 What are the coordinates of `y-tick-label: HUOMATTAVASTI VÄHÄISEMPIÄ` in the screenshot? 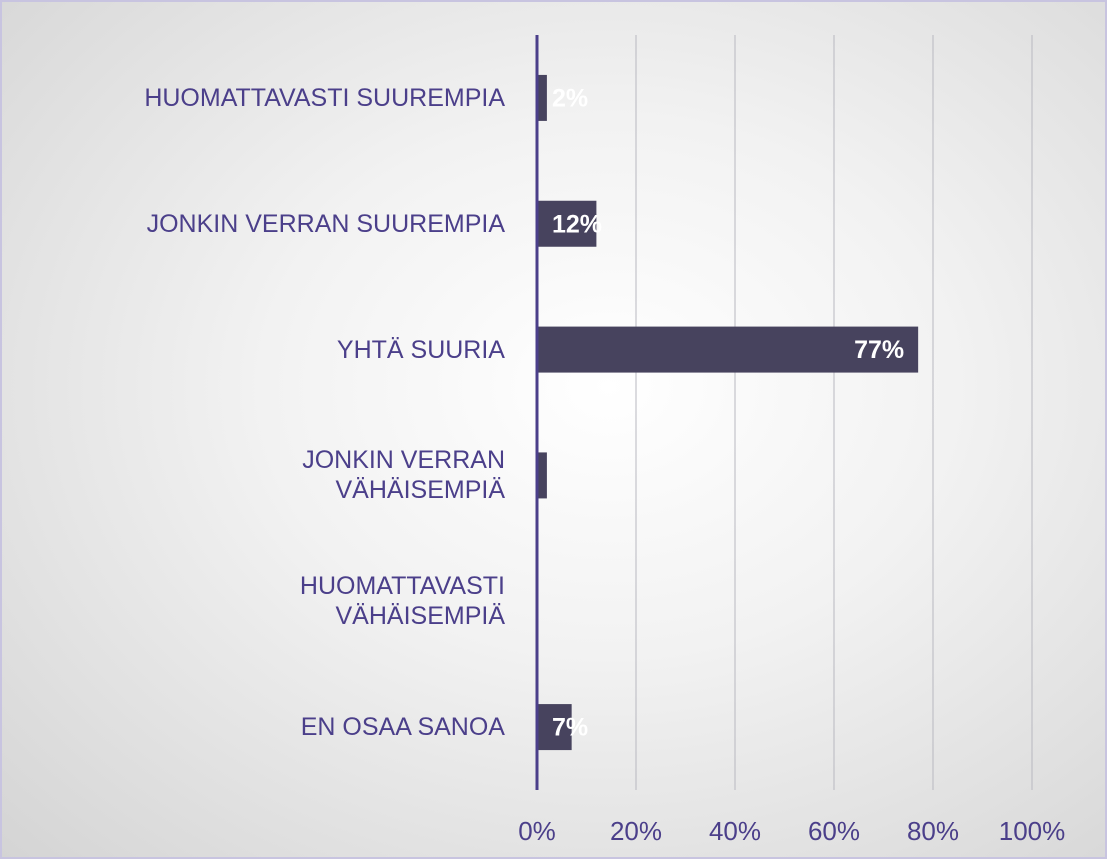 It's located at (402, 601).